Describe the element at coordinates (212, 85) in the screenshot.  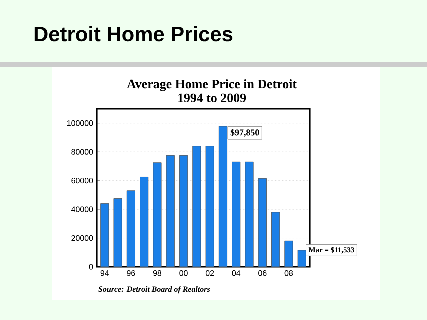
I see `chart-title: Average Home Price in Detroit` at that location.